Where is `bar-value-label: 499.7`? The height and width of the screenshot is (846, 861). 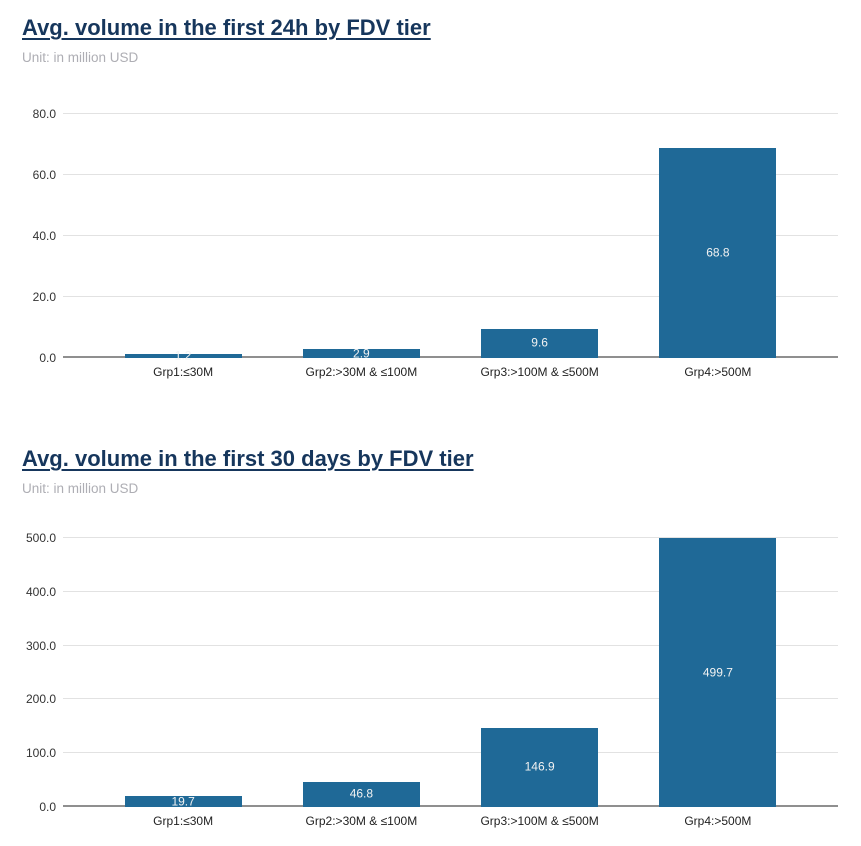
bar-value-label: 499.7 is located at coordinates (717, 672).